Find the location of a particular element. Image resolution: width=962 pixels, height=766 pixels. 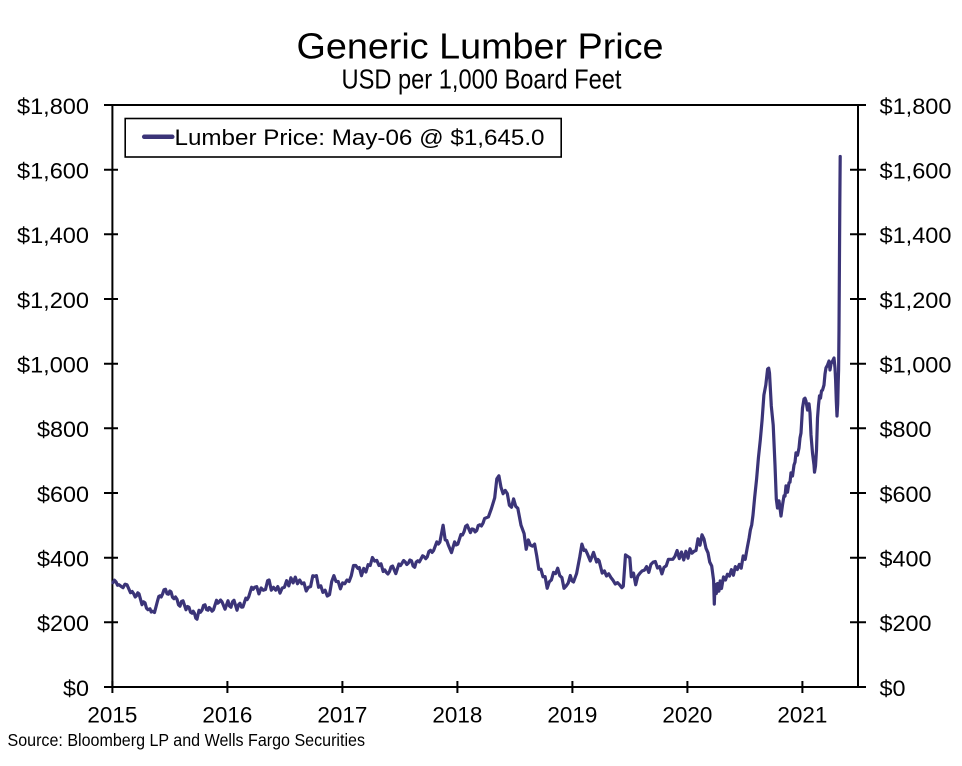

svg-text: Generic Lumber Price is located at coordinates (480, 46).